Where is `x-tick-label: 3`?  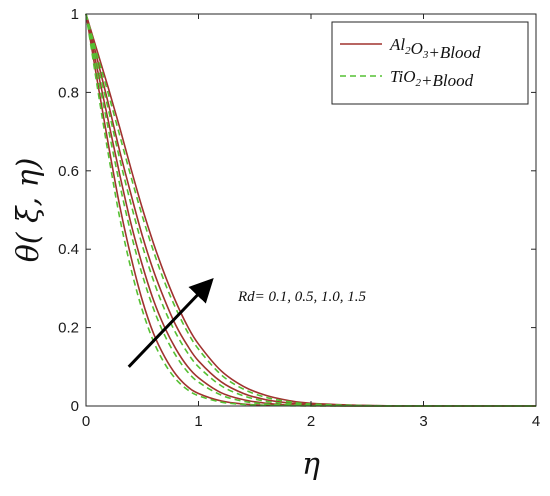 x-tick-label: 3 is located at coordinates (423, 421).